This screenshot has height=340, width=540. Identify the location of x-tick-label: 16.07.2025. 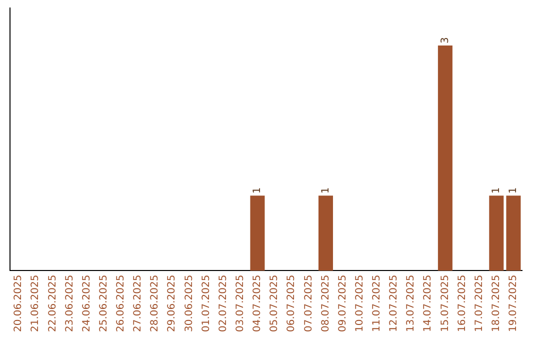
(462, 303).